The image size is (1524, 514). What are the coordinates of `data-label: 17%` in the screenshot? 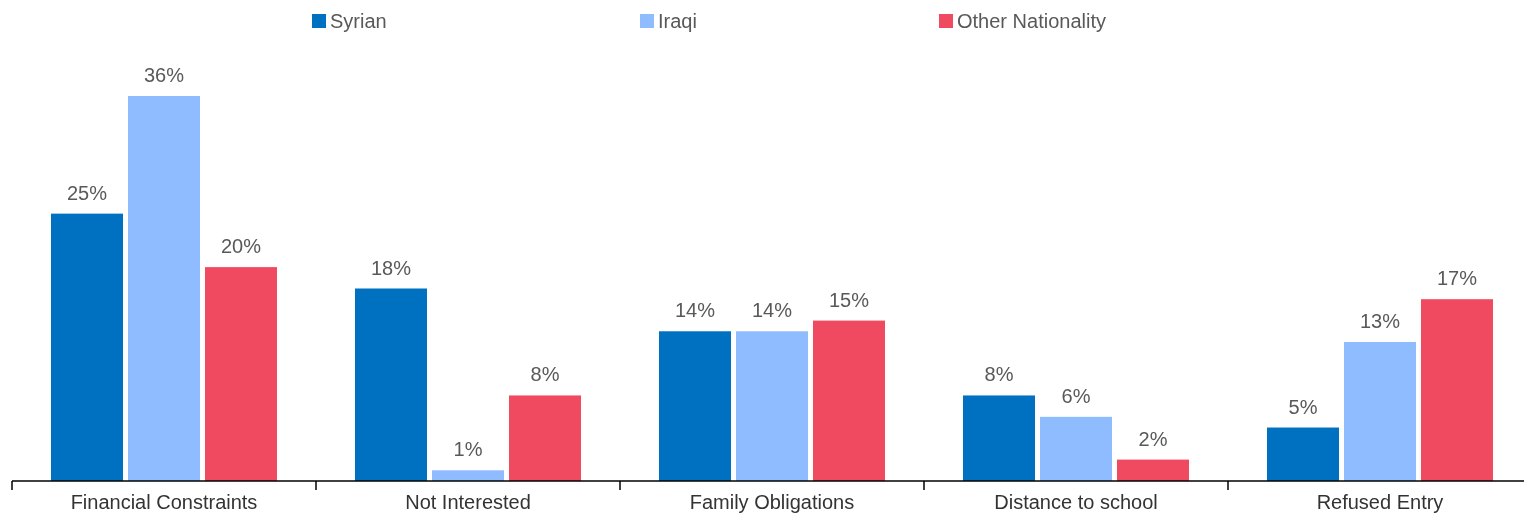 It's located at (1457, 278).